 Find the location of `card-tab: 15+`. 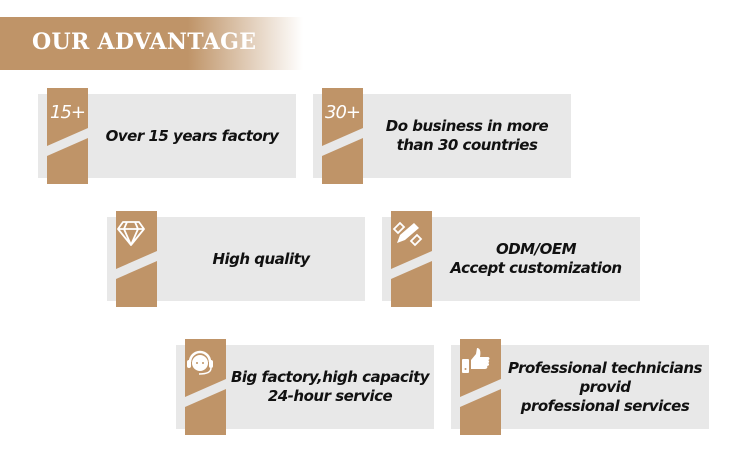

card-tab: 15+ is located at coordinates (67, 136).